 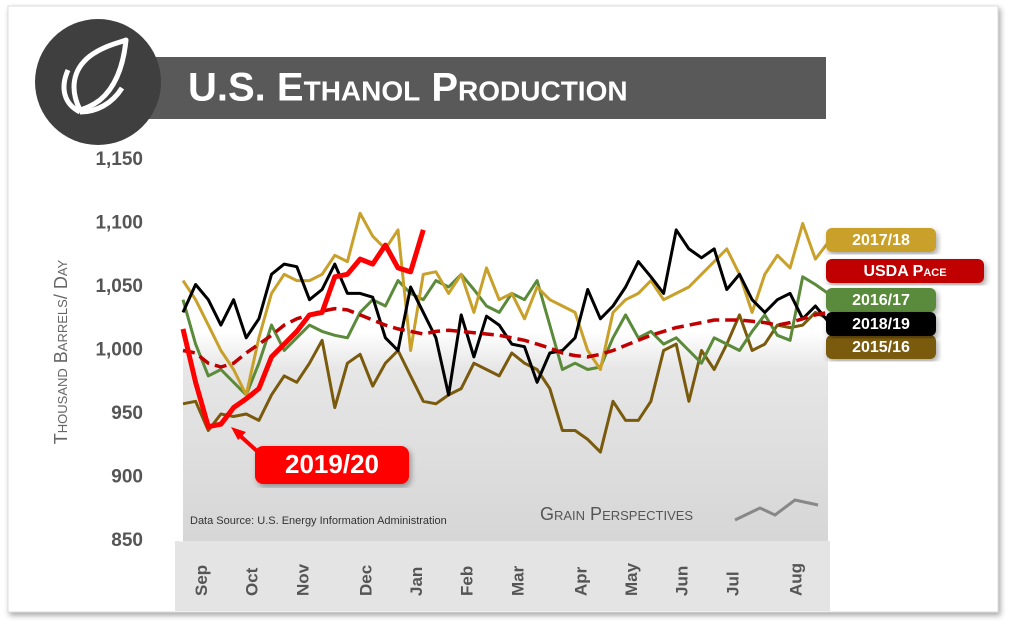 What do you see at coordinates (95, 76) in the screenshot?
I see `corn-icon` at bounding box center [95, 76].